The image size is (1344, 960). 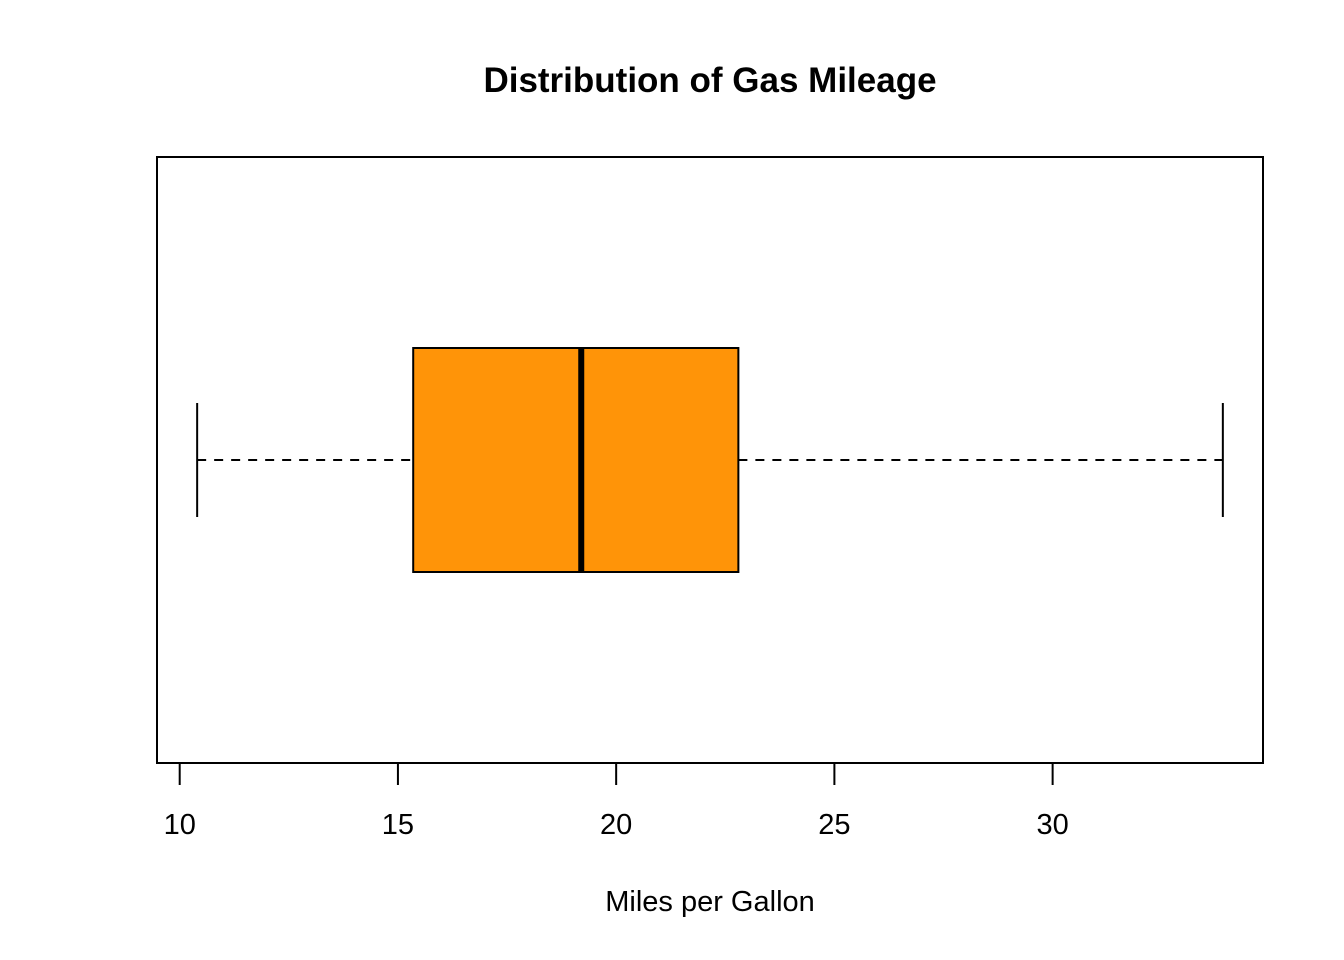 What do you see at coordinates (616, 802) in the screenshot?
I see `x-axis-ticks: 10 15 20 25 30` at bounding box center [616, 802].